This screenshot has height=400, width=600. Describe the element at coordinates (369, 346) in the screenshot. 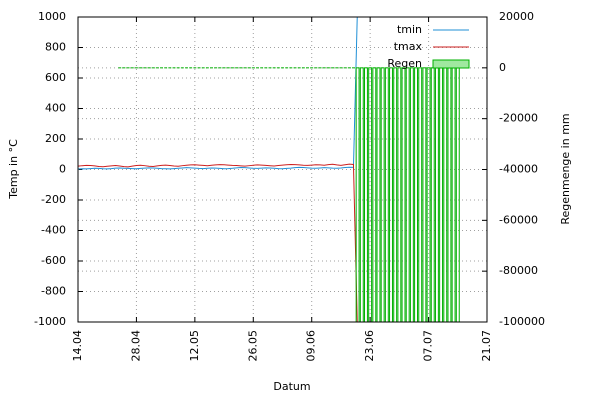

I see `x-tick-label: 23.06` at that location.